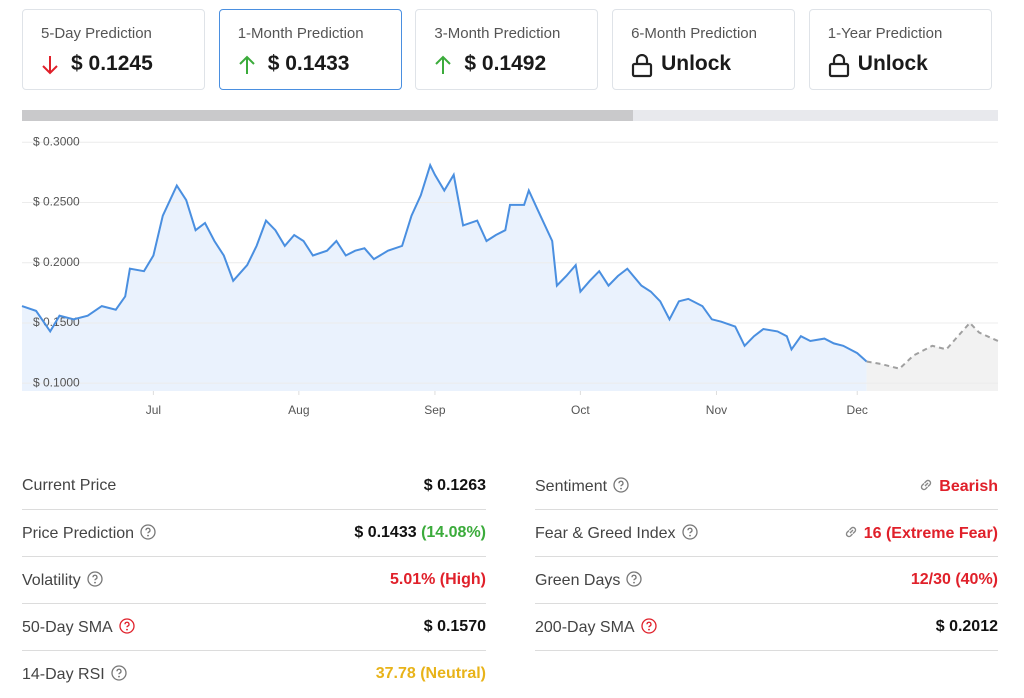 Image resolution: width=1024 pixels, height=698 pixels. Describe the element at coordinates (51, 580) in the screenshot. I see `stat-label-text: Volatility` at that location.